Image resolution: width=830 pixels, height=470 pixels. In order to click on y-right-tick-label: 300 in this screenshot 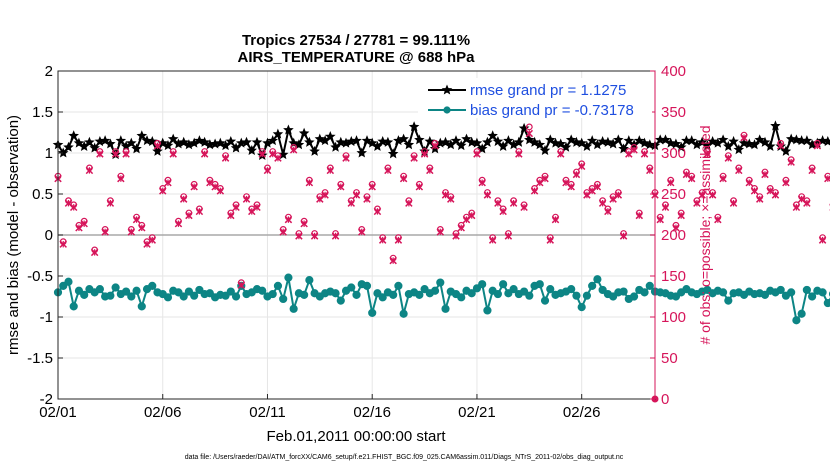, I will do `click(673, 153)`.